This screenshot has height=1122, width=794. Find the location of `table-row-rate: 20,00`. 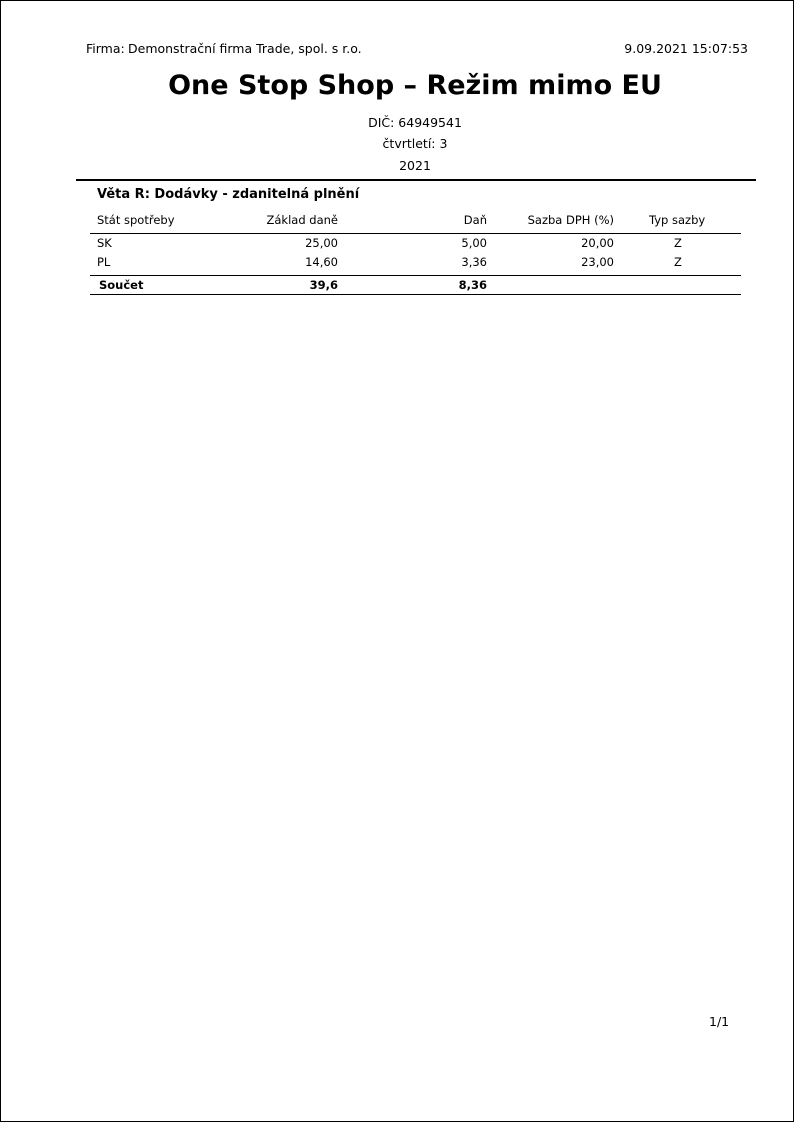

table-row-rate: 20,00 is located at coordinates (597, 243).